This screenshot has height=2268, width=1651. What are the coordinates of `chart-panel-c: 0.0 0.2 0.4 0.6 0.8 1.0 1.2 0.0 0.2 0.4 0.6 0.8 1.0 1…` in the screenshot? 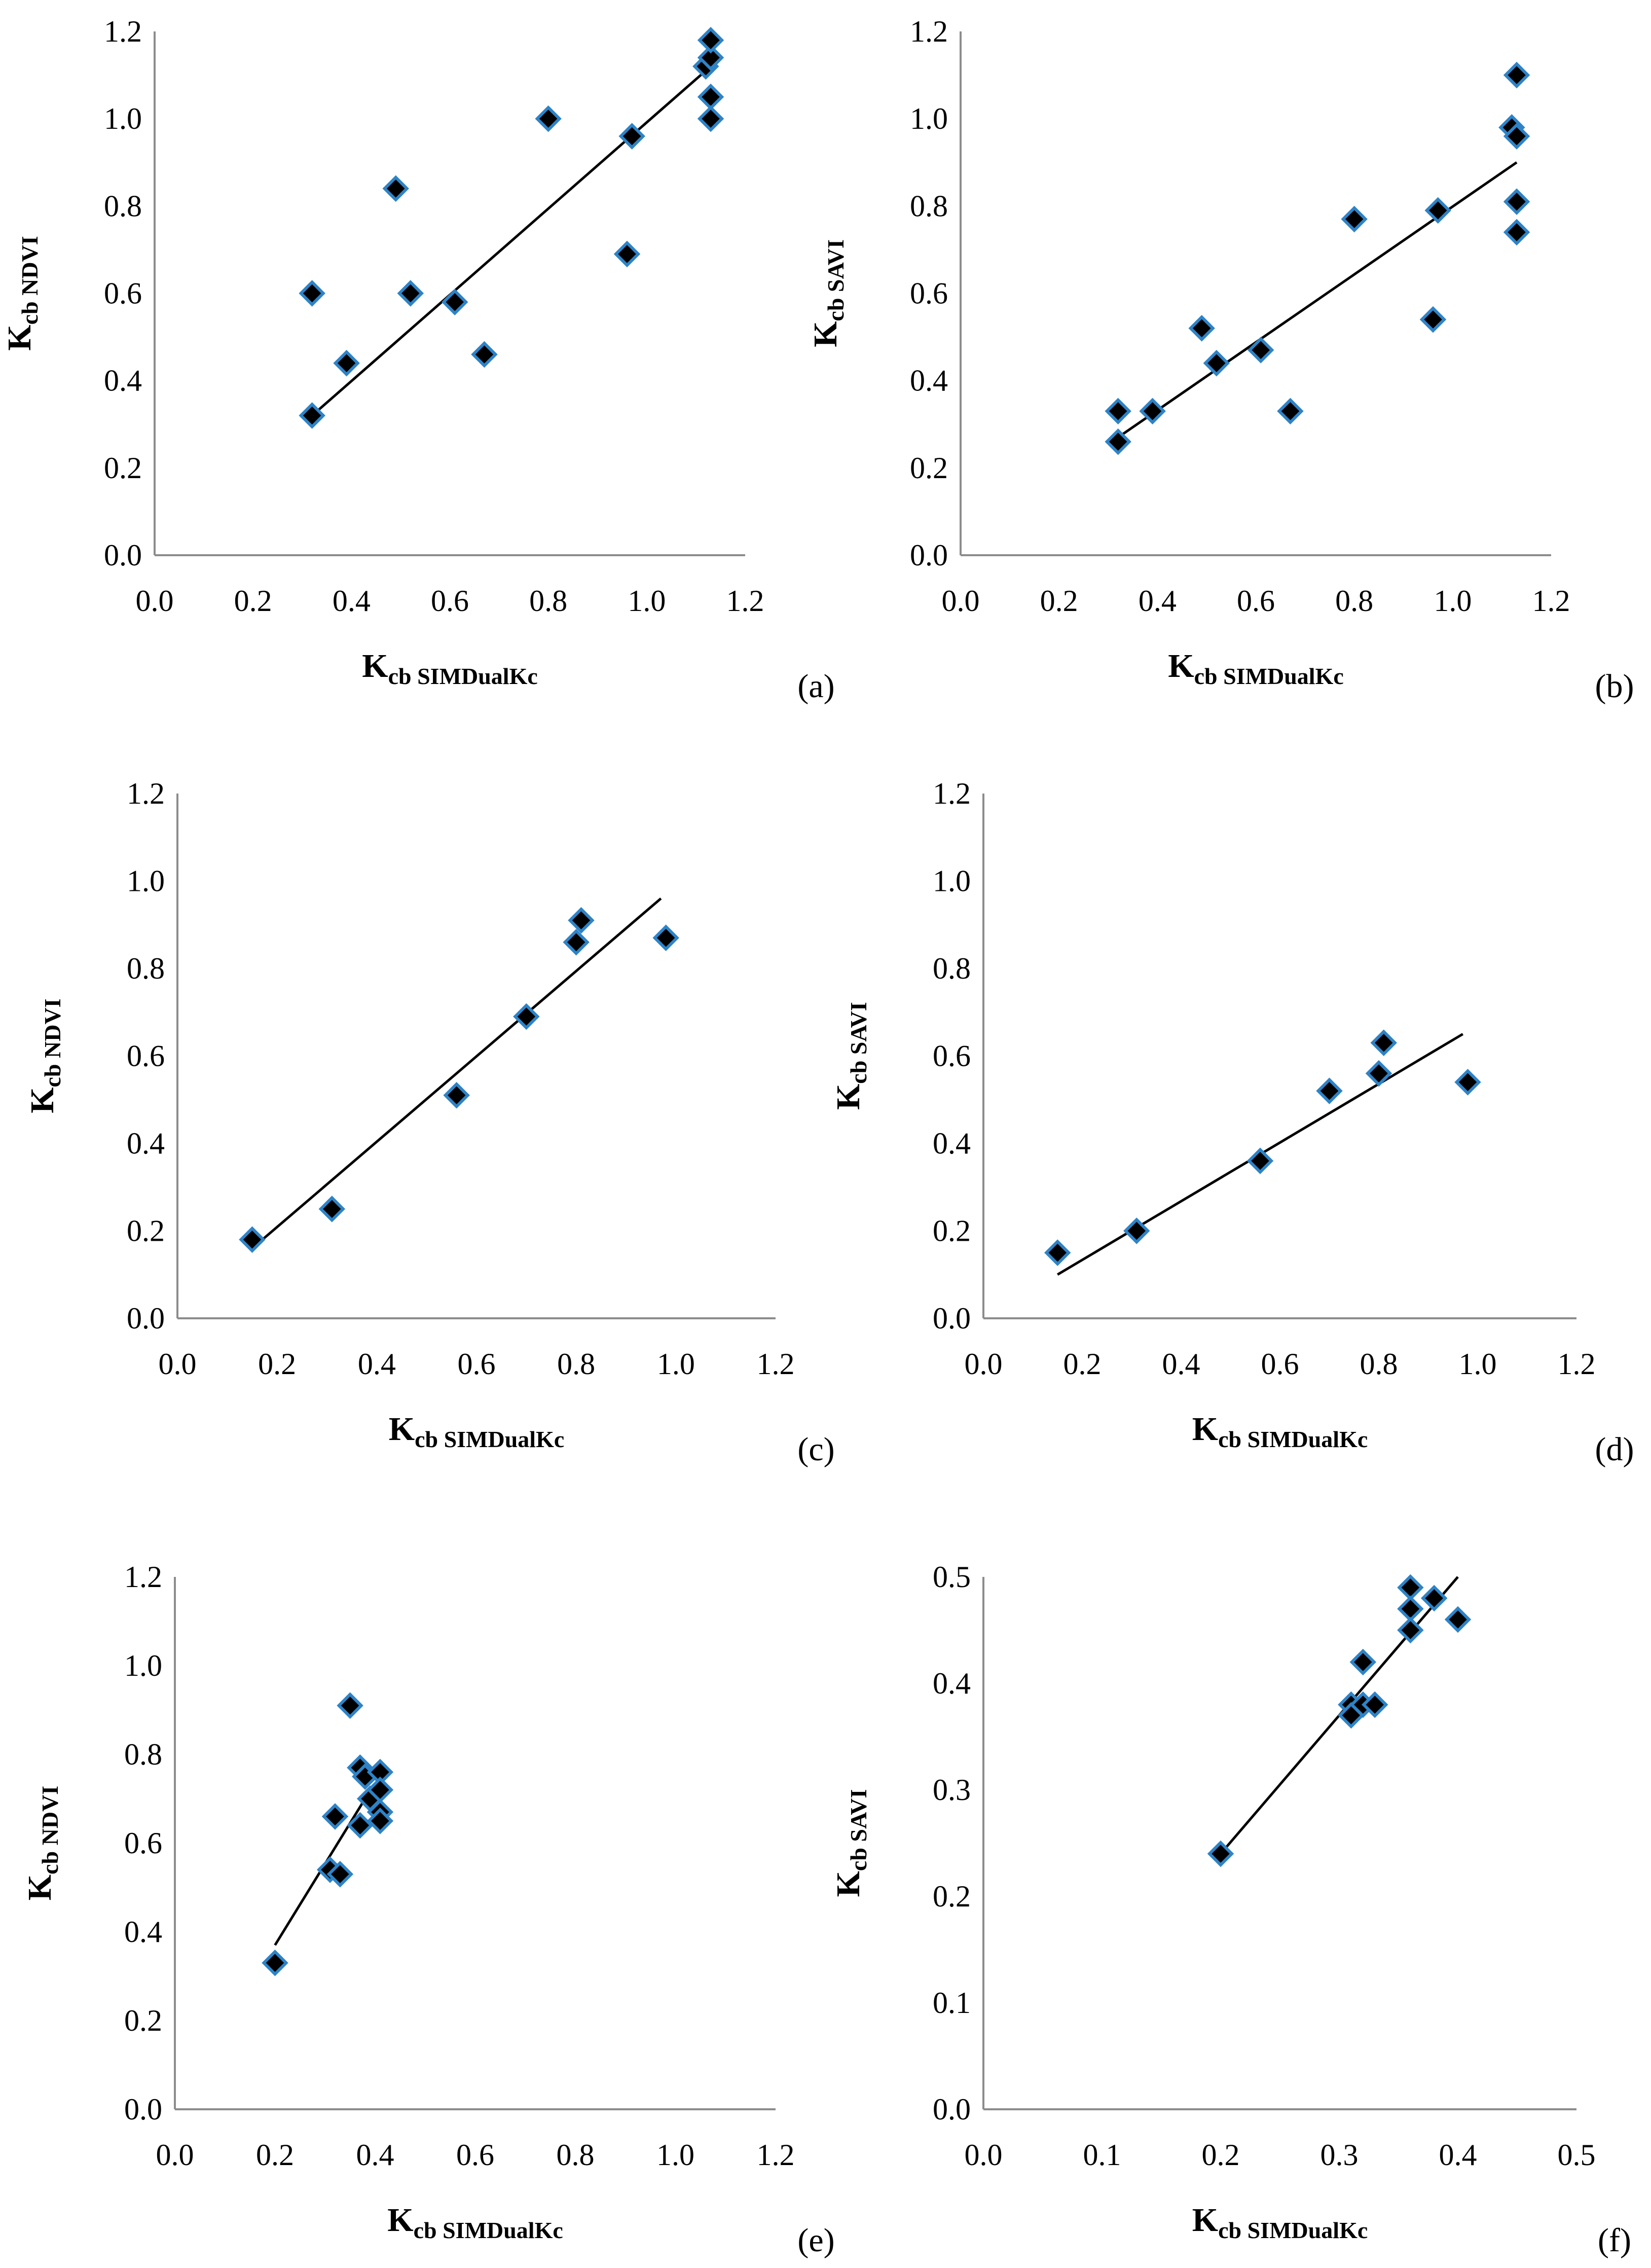 It's located at (429, 1122).